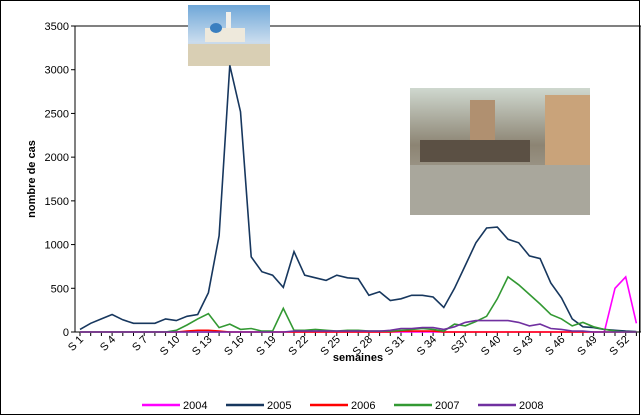  Describe the element at coordinates (358, 358) in the screenshot. I see `x-axis-title: semaines` at that location.